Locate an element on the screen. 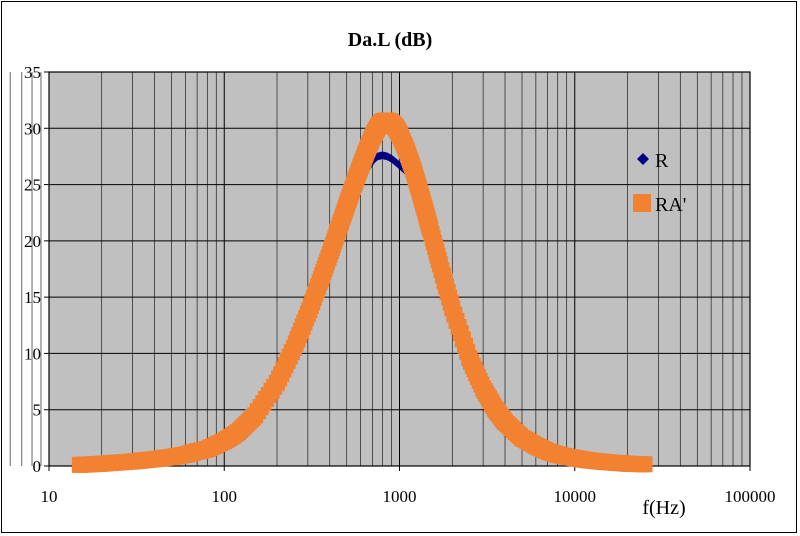 The image size is (800, 536). x-axis-label: f(Hz) is located at coordinates (663, 508).